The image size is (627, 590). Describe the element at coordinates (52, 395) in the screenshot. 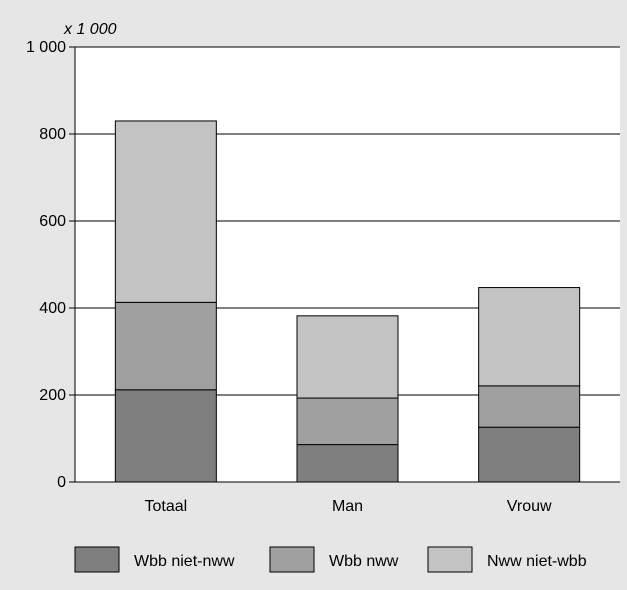

I see `y-tick-label: 200` at that location.